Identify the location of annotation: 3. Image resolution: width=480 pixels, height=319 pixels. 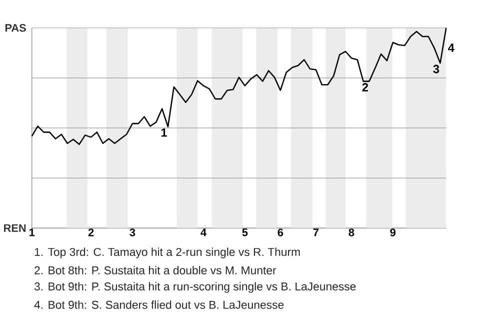
(436, 69).